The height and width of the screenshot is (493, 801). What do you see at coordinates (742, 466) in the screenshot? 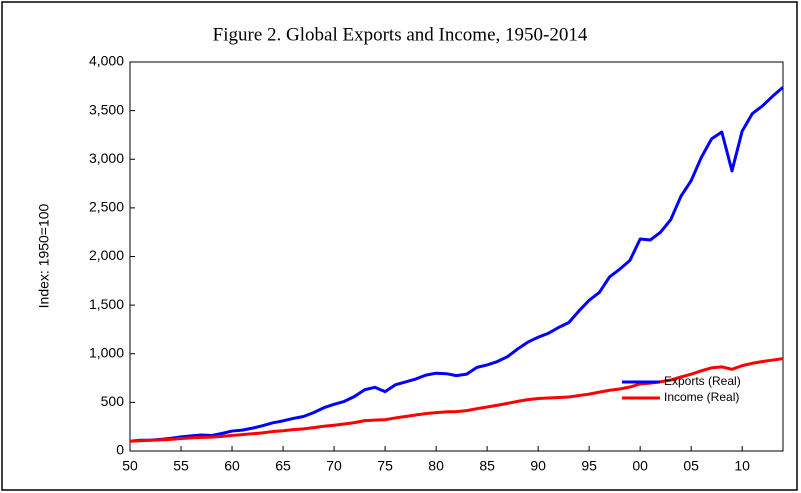
I see `x-tick-label: 10` at bounding box center [742, 466].